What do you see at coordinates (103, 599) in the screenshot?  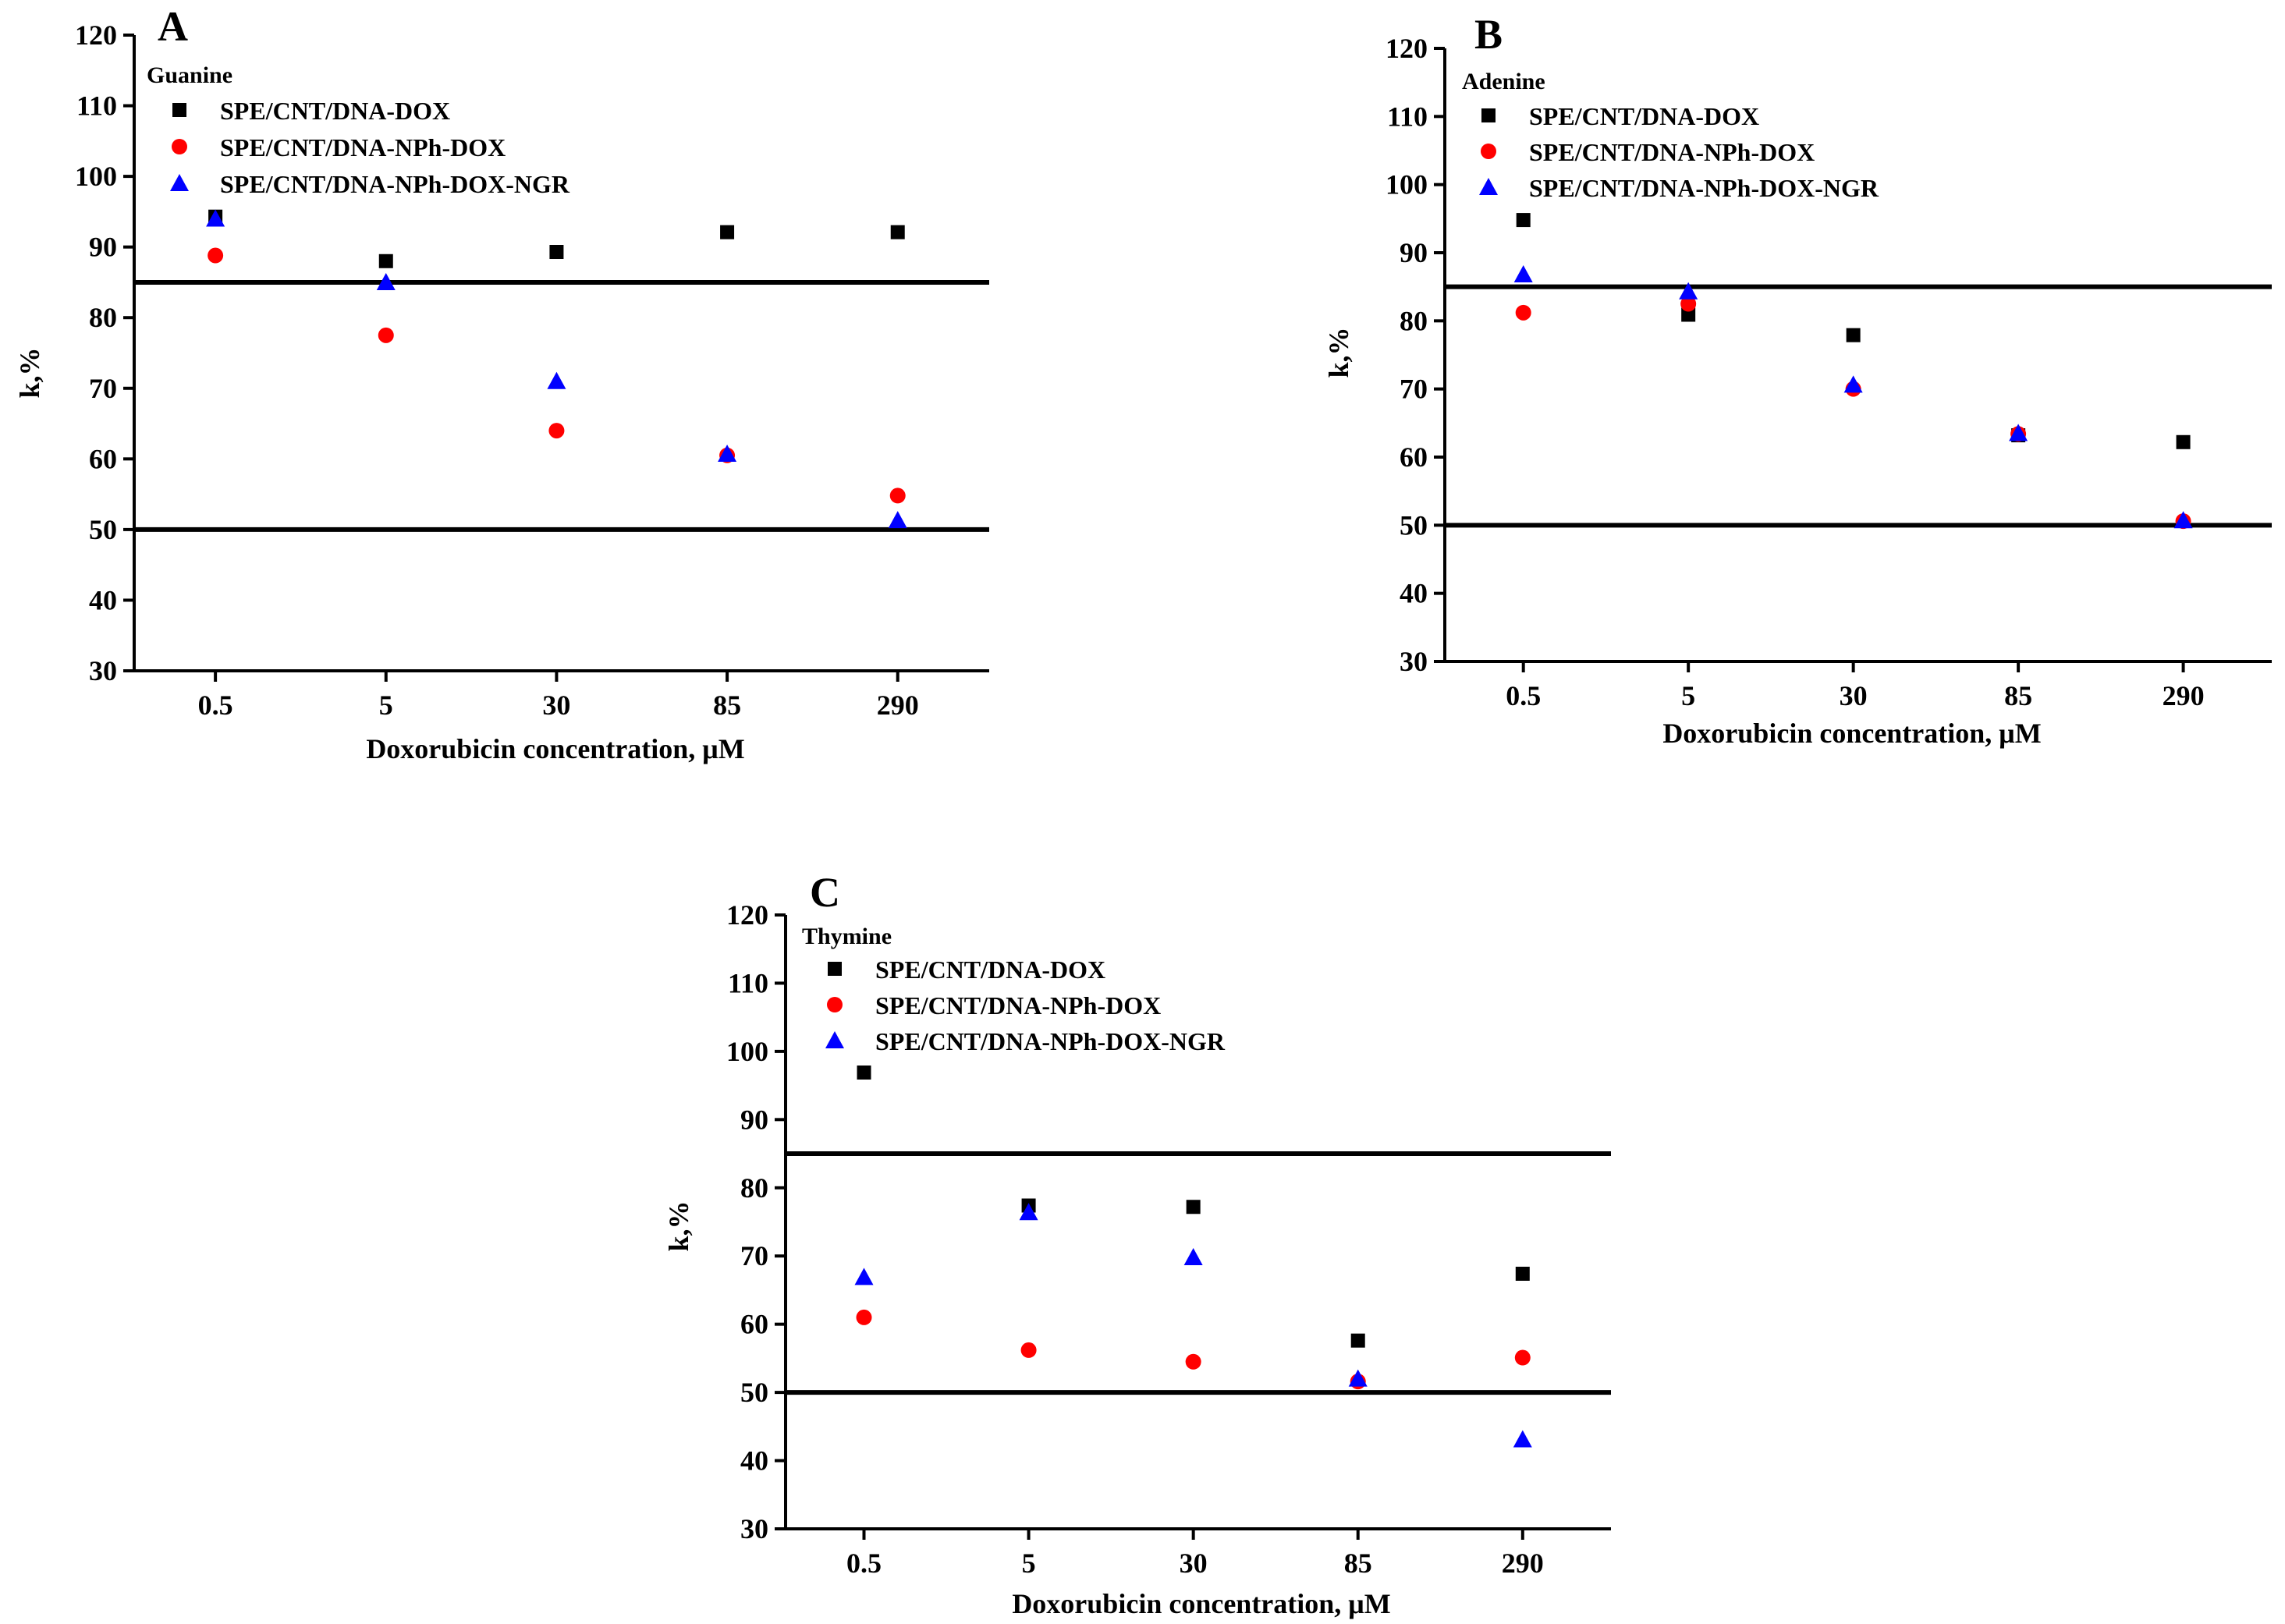 I see `y-tick-label: 40` at bounding box center [103, 599].